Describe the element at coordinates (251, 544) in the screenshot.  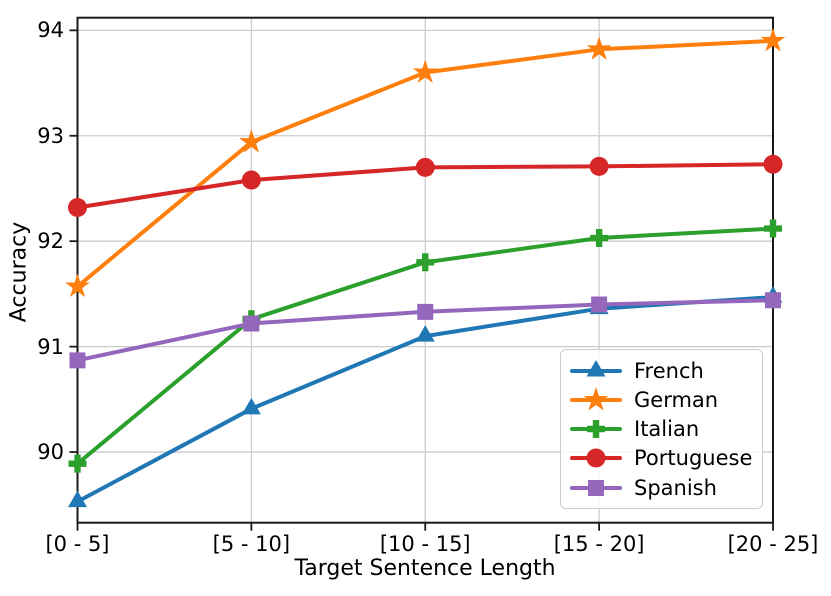
I see `x-tick-label: [5 - 10]` at that location.